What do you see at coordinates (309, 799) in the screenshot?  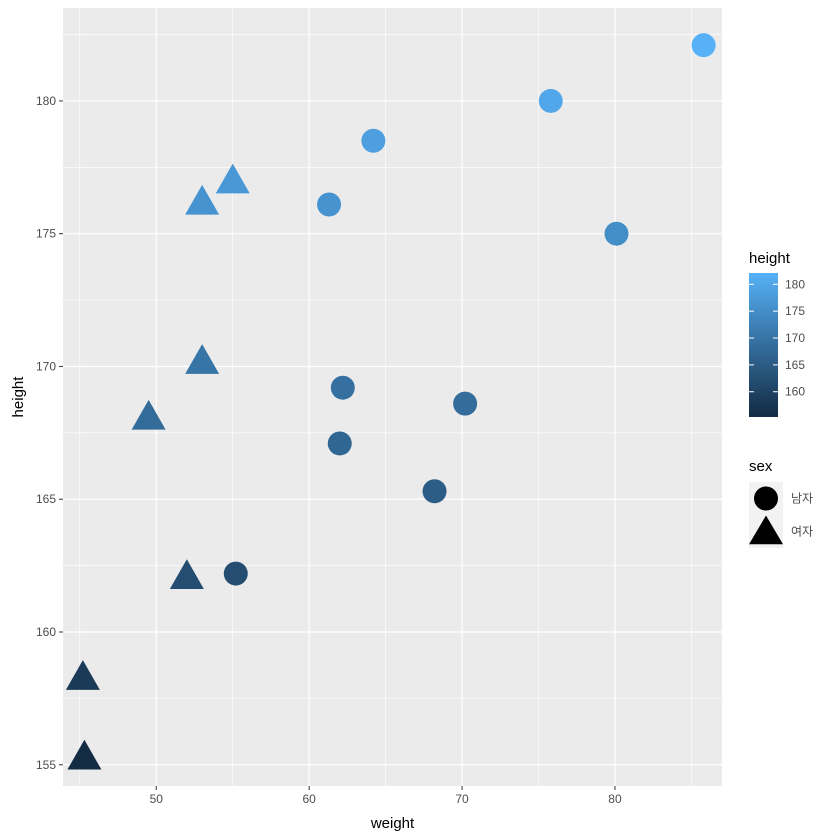 I see `x-tick-label: 60` at bounding box center [309, 799].